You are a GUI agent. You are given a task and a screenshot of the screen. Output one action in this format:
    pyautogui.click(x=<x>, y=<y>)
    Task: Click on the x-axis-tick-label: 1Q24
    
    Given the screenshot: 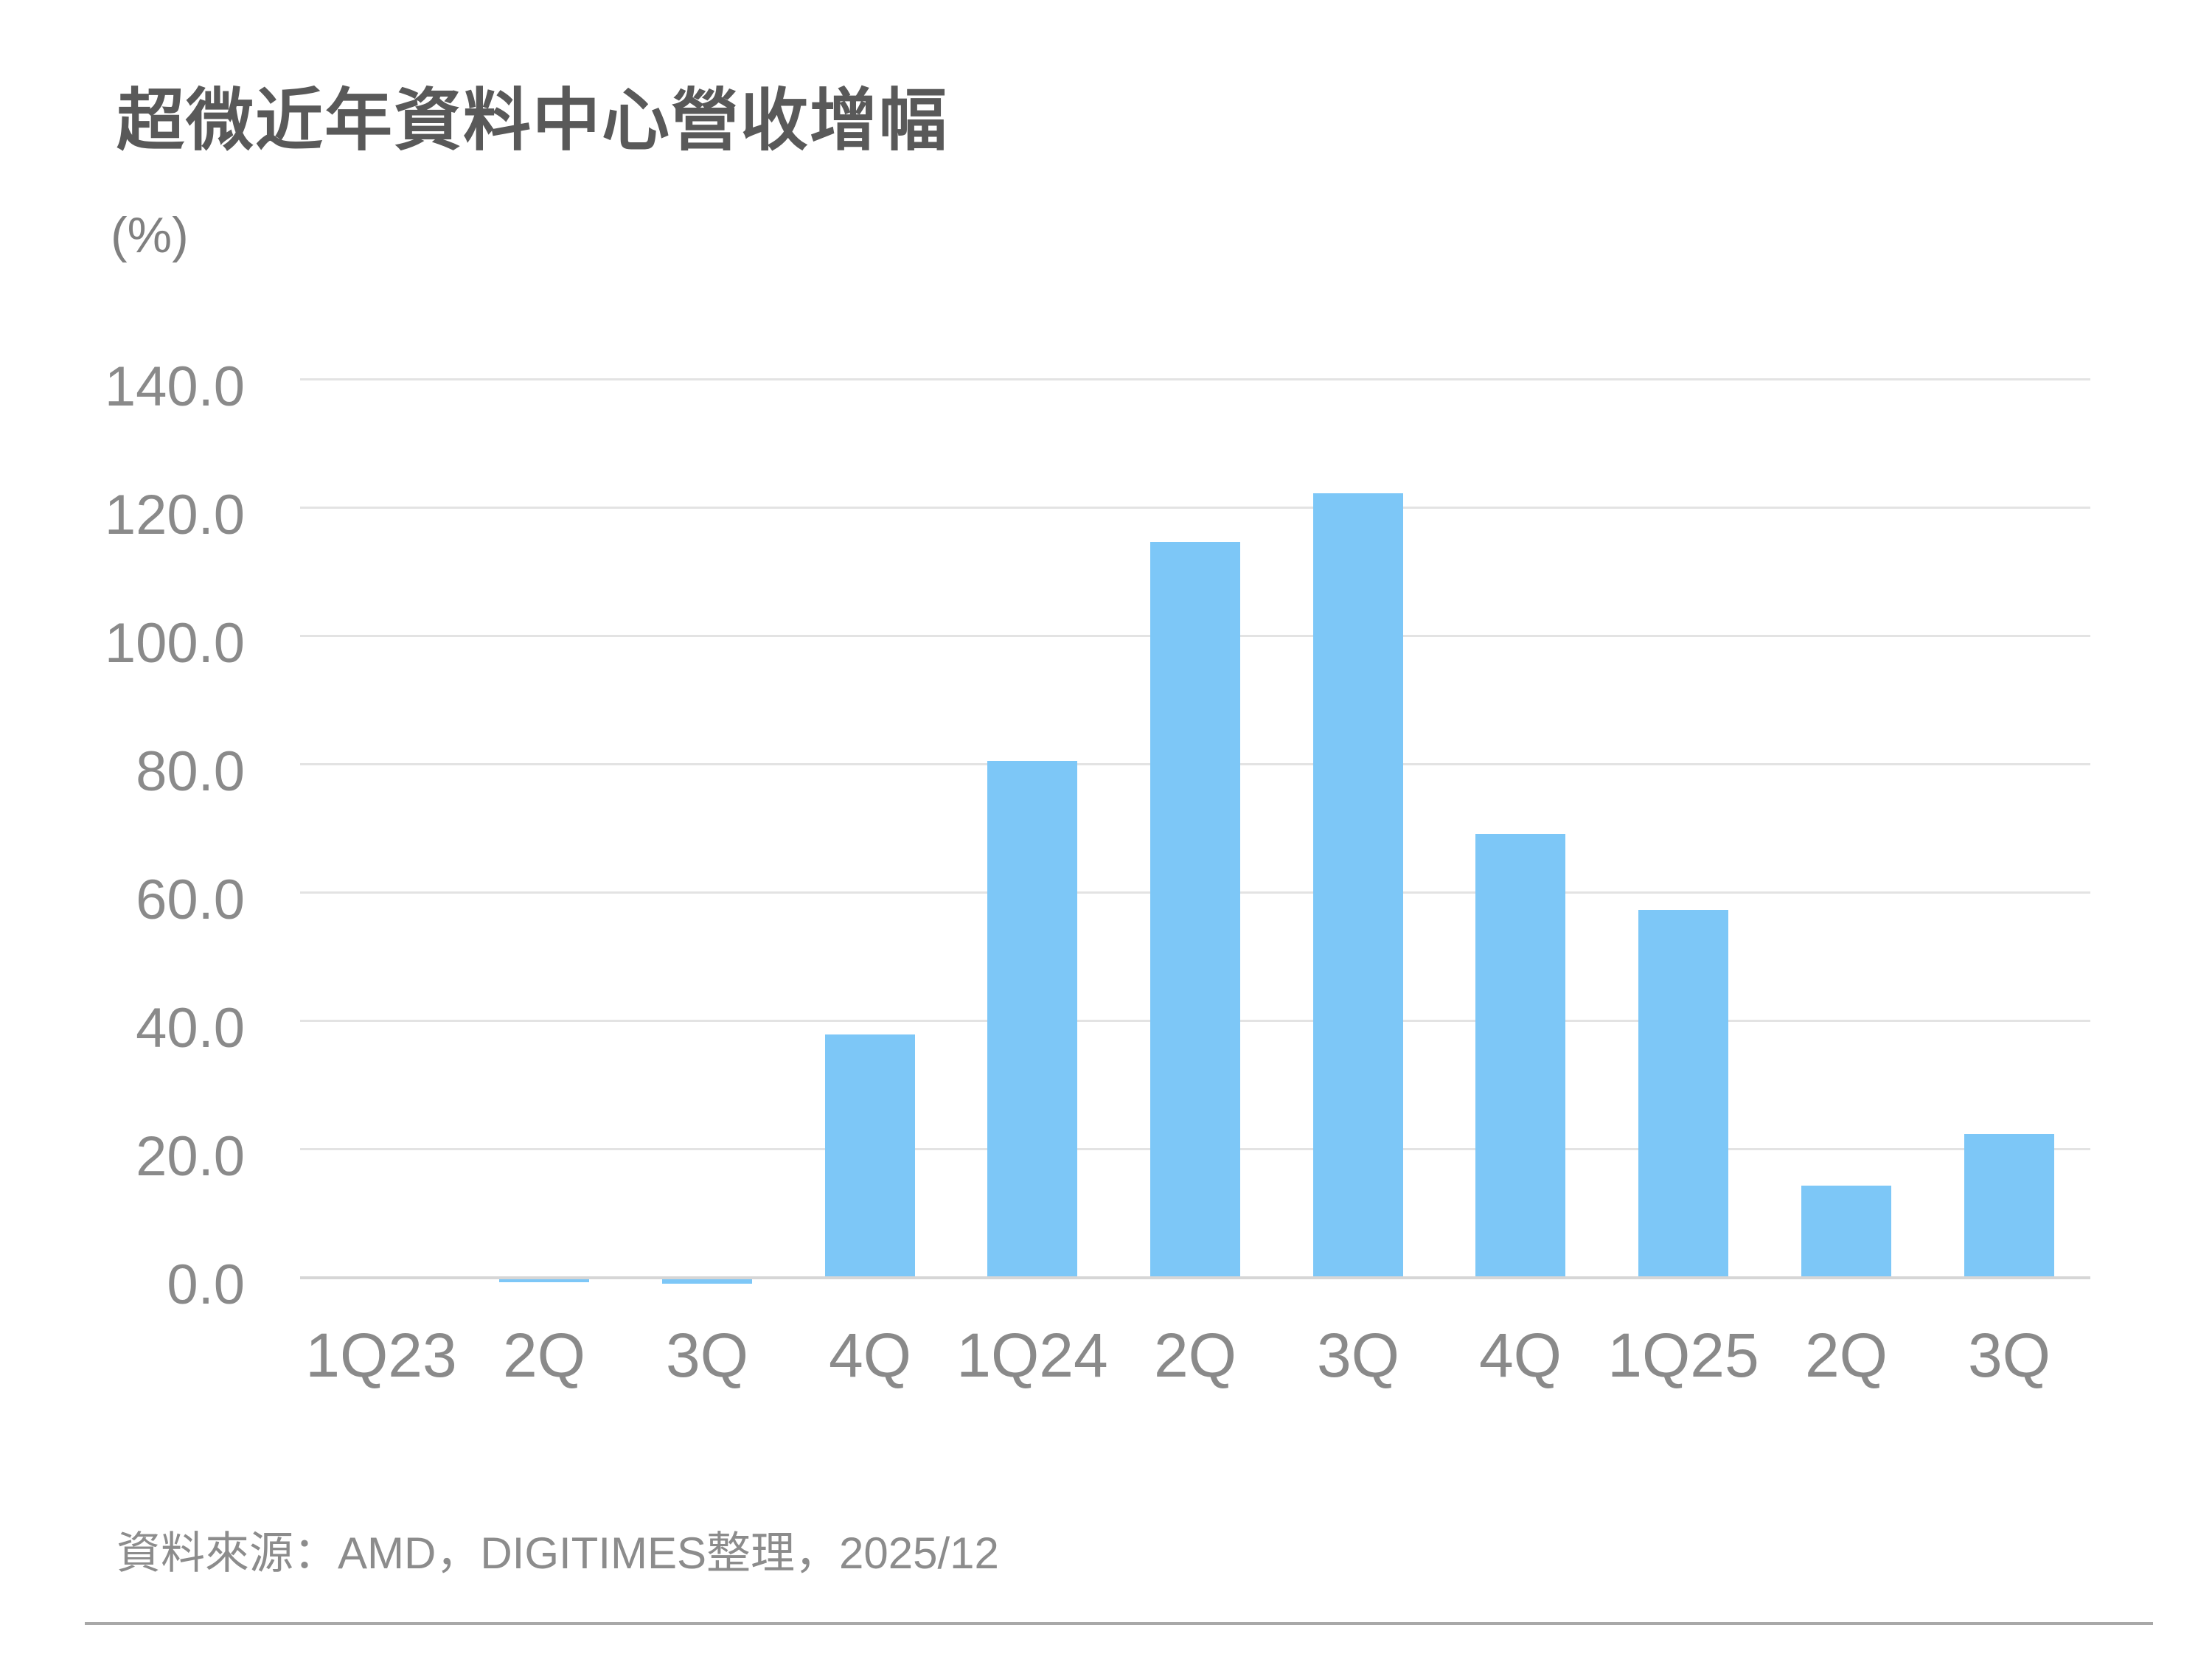 What is the action you would take?
    pyautogui.click(x=1032, y=1355)
    